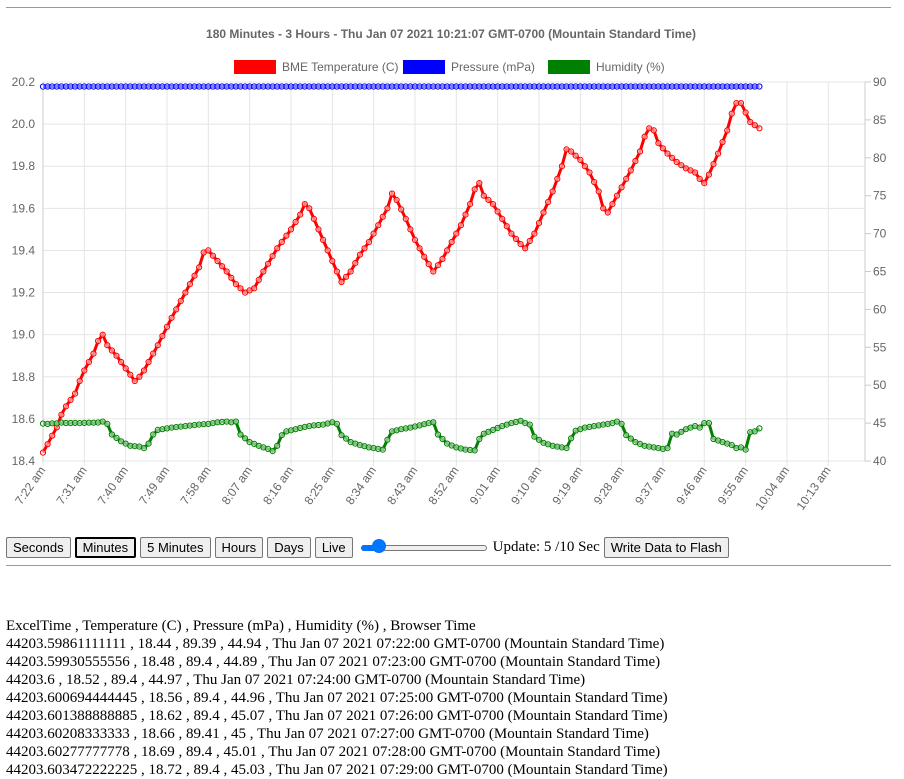 This screenshot has height=779, width=904. What do you see at coordinates (379, 546) in the screenshot?
I see `slider-thumb` at bounding box center [379, 546].